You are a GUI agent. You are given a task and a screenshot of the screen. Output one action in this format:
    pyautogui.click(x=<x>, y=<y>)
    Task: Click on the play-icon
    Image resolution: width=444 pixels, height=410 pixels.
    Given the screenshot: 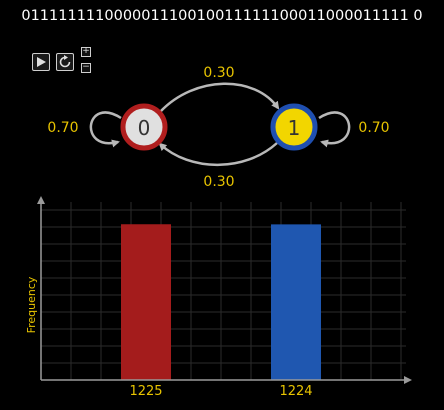 What is the action you would take?
    pyautogui.click(x=41, y=62)
    